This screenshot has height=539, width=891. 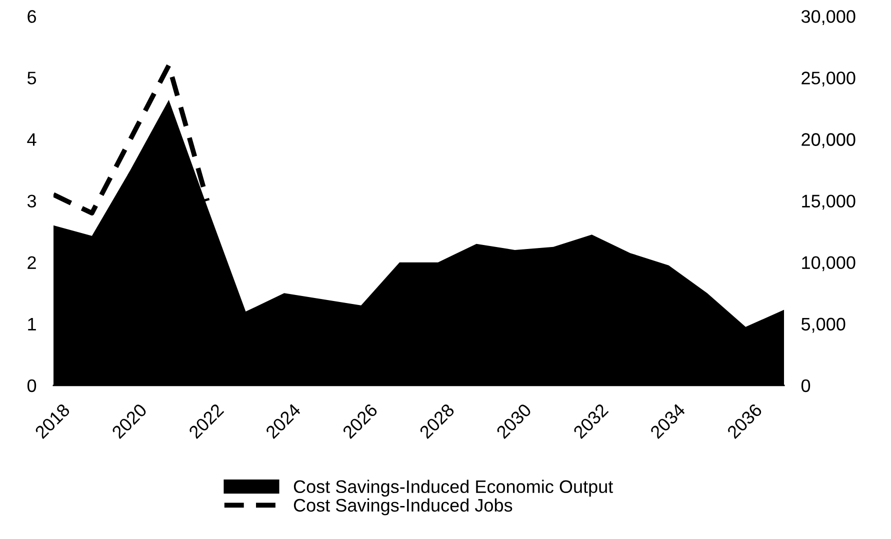 What do you see at coordinates (829, 264) in the screenshot?
I see `y2-tick-label: 10,000` at bounding box center [829, 264].